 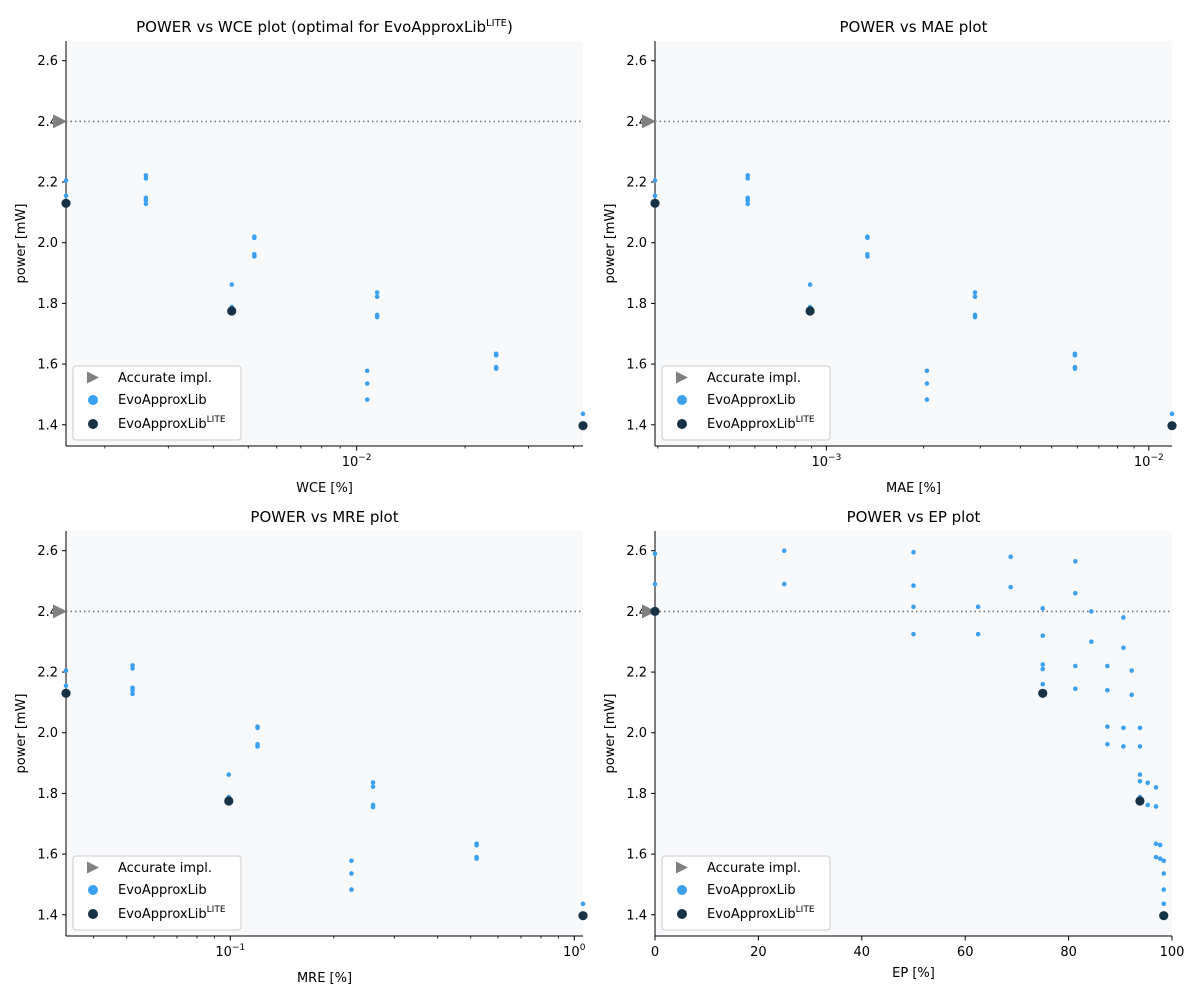 I want to click on x-axis-label: MRE [%], so click(x=324, y=978).